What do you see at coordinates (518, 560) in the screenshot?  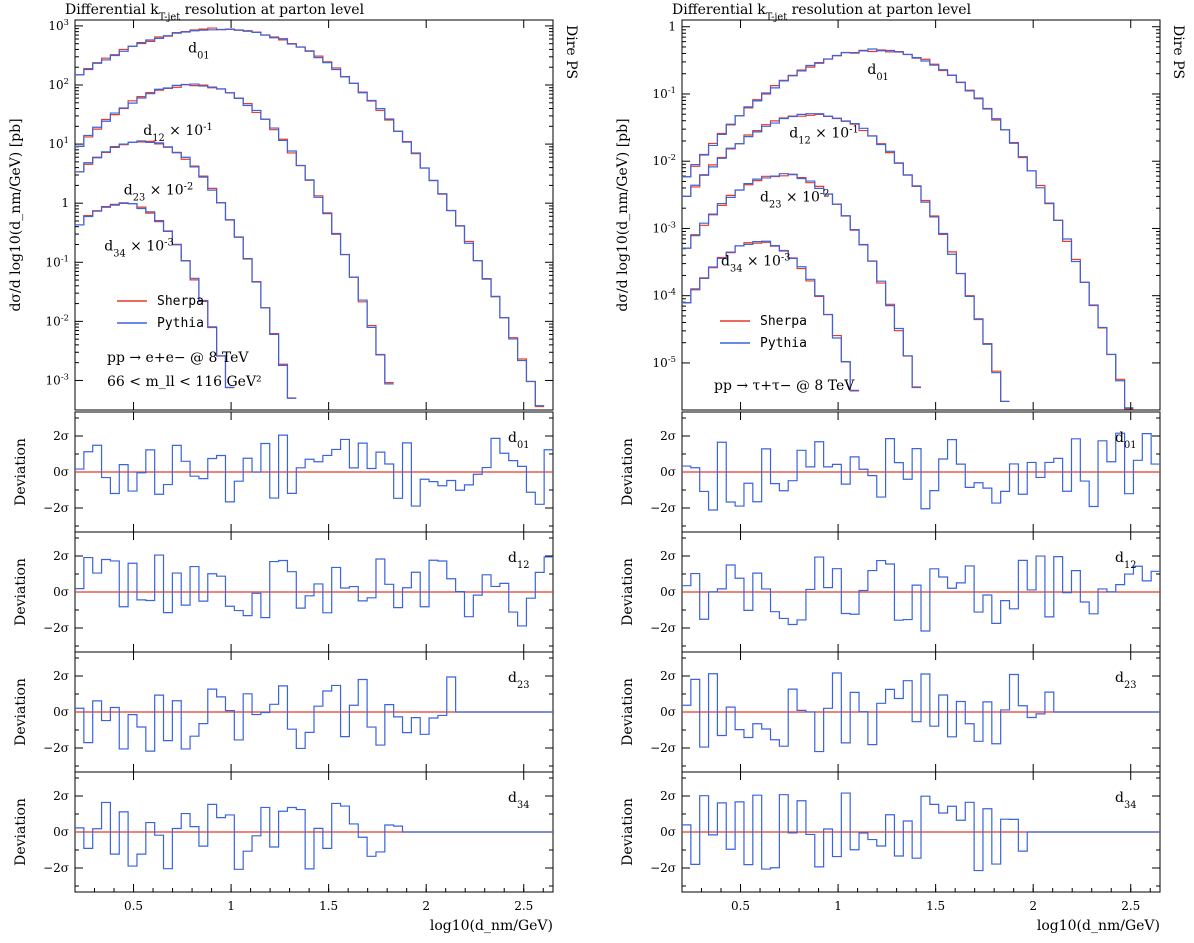 I see `ratio-panel-label: d12` at bounding box center [518, 560].